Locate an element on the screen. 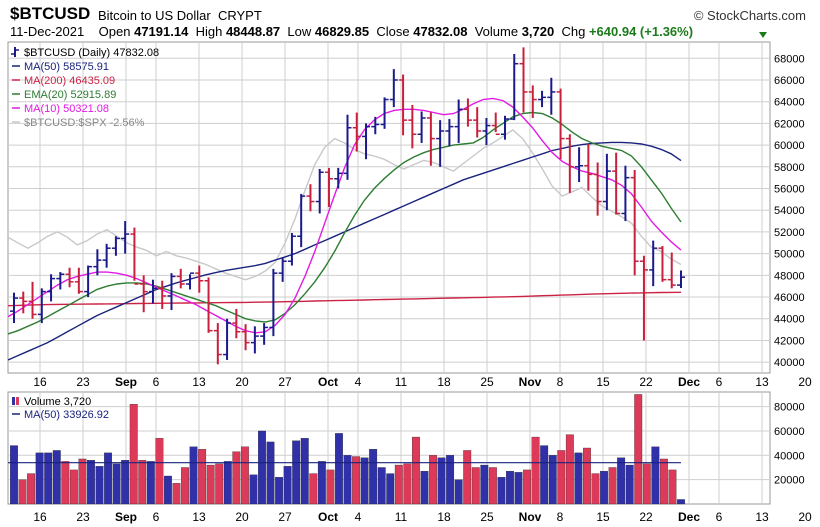 The height and width of the screenshot is (527, 820). volume-xtick-label: 23 is located at coordinates (83, 517).